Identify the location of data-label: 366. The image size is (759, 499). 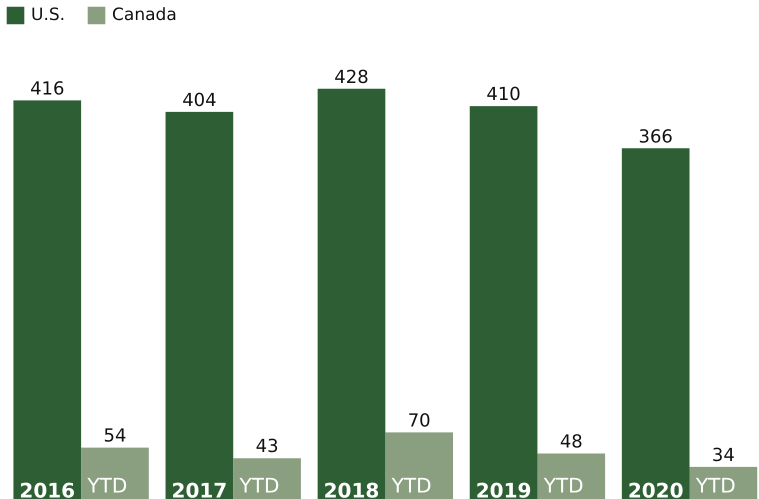
(655, 137).